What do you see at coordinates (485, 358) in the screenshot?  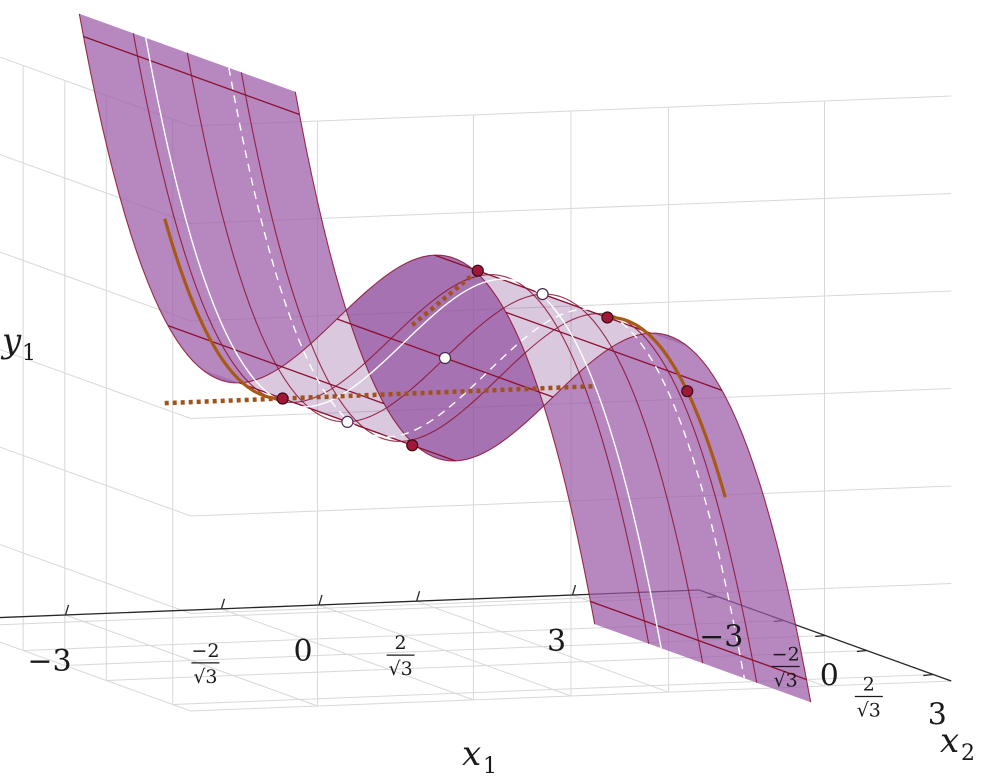 I see `points-layer` at bounding box center [485, 358].